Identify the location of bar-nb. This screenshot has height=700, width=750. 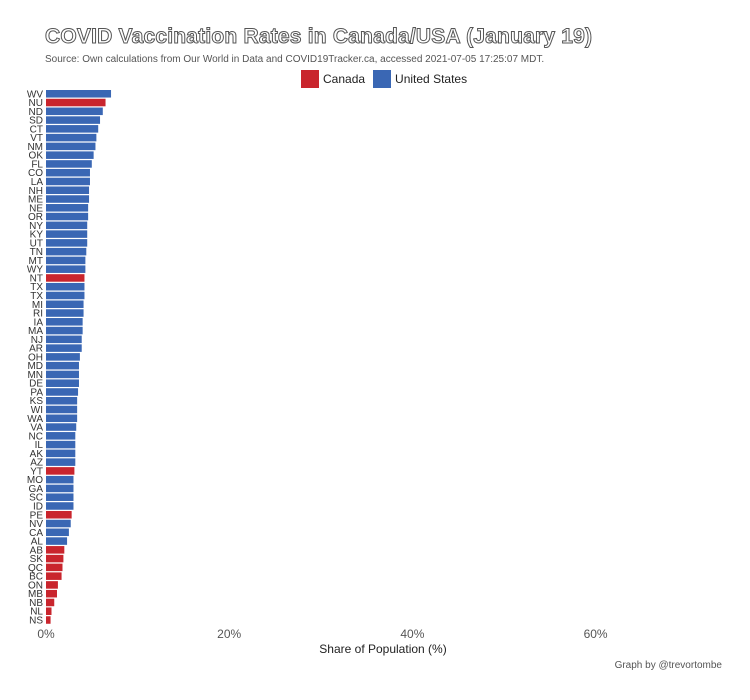
(50, 602).